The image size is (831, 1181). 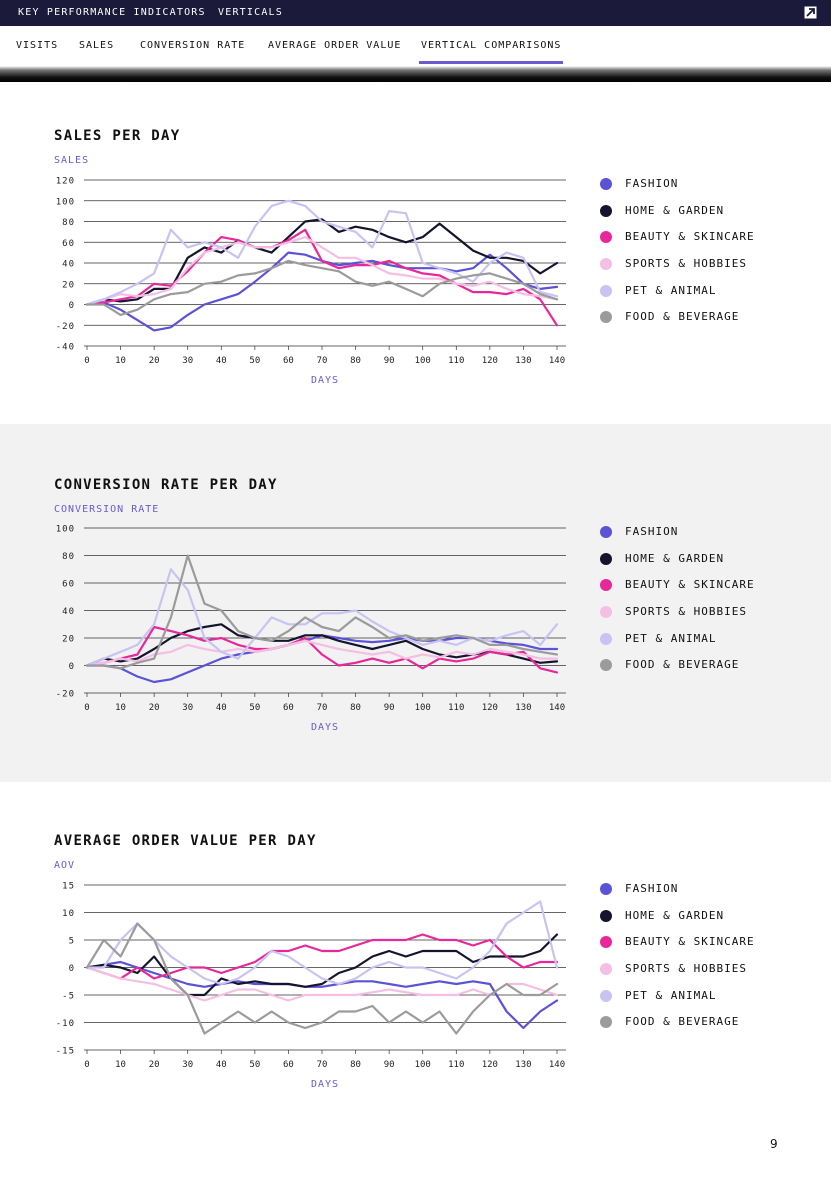 What do you see at coordinates (65, 865) in the screenshot?
I see `y-axis-label: AOV` at bounding box center [65, 865].